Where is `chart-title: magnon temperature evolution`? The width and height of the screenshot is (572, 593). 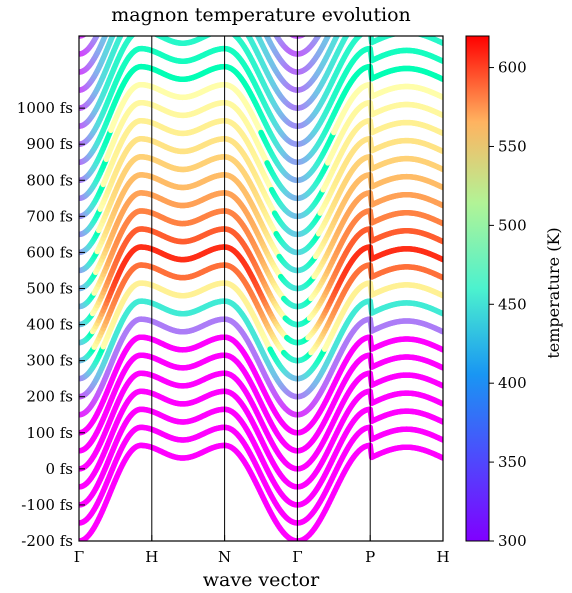
chart-title: magnon temperature evolution is located at coordinates (261, 15).